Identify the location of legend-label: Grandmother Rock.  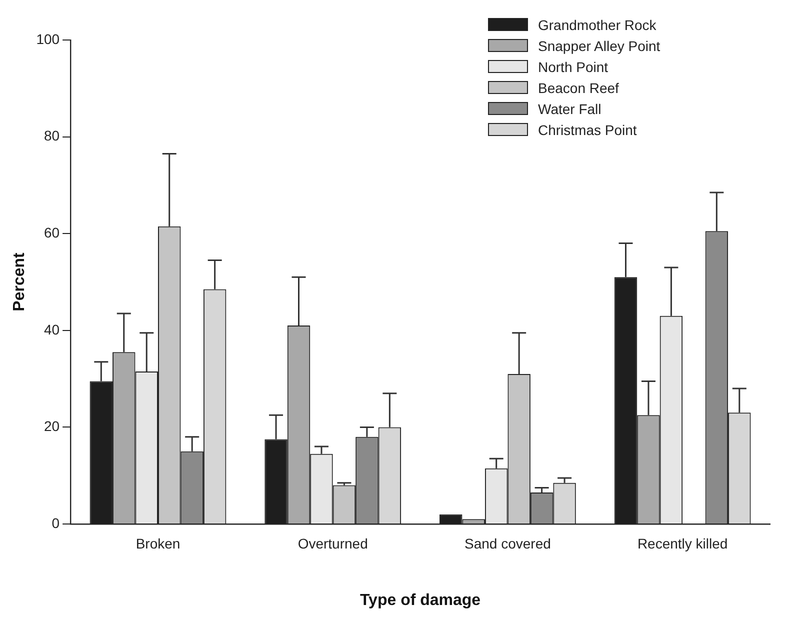
(597, 24).